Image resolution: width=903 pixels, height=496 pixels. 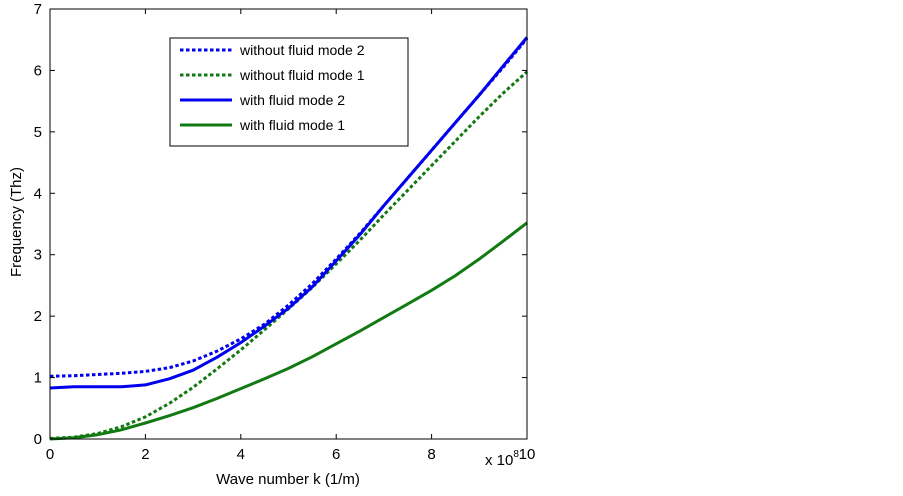 I want to click on x-tick-label: 4, so click(x=241, y=454).